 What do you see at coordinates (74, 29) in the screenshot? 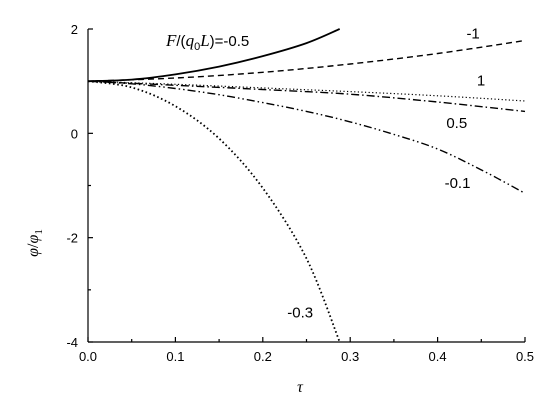
I see `y-tick-label: 2` at bounding box center [74, 29].